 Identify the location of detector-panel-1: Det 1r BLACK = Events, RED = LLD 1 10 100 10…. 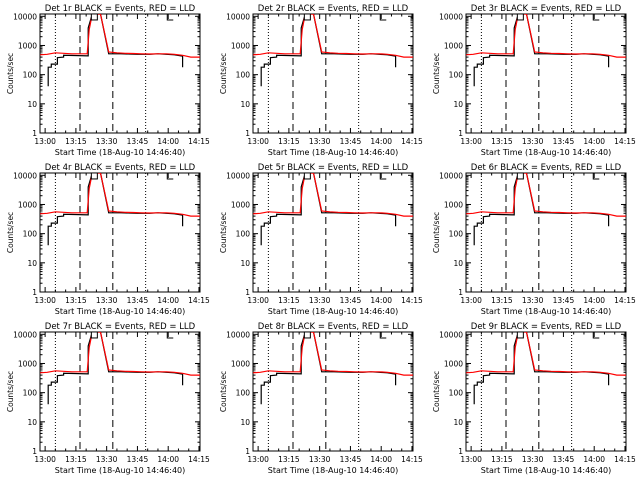
(108, 80).